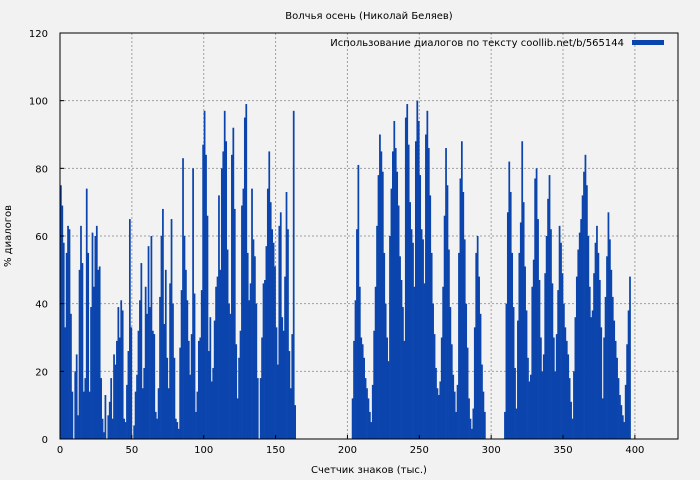  What do you see at coordinates (368, 16) in the screenshot?
I see `chart-title: Волчья осень (Николай Беляев)` at bounding box center [368, 16].